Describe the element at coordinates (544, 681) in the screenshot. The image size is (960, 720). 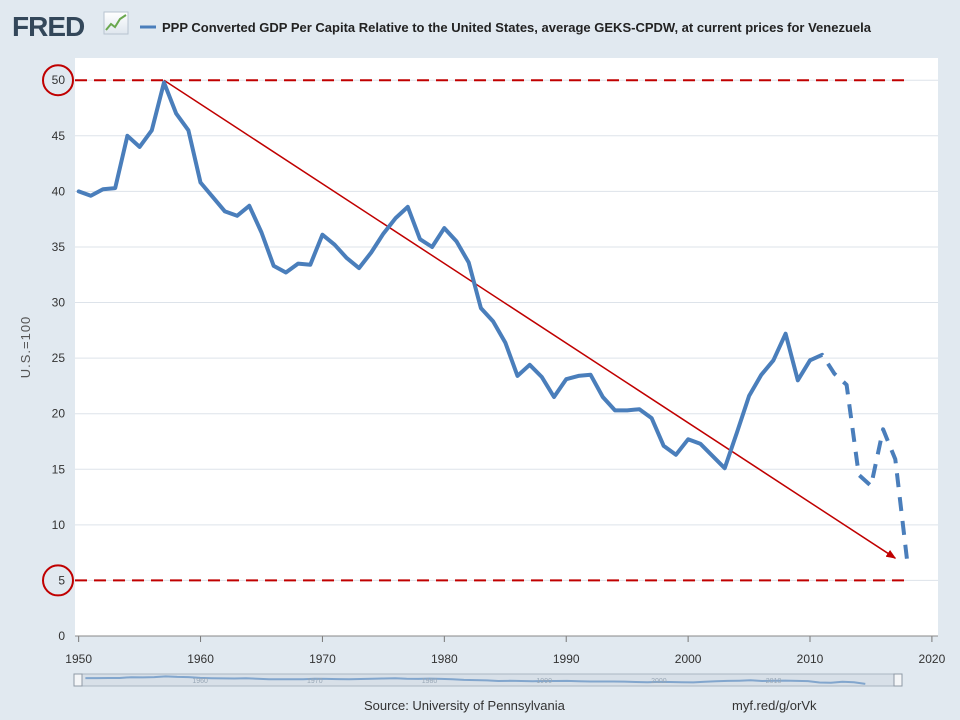
I see `mini-tick-label: 1990` at that location.